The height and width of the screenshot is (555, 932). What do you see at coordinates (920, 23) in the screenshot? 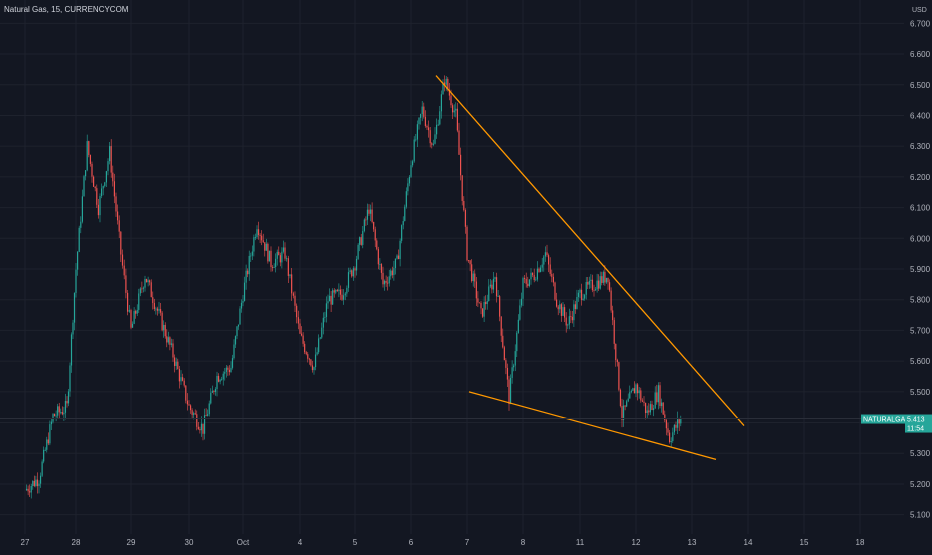
I see `y-tick-label: 6.700` at bounding box center [920, 23].